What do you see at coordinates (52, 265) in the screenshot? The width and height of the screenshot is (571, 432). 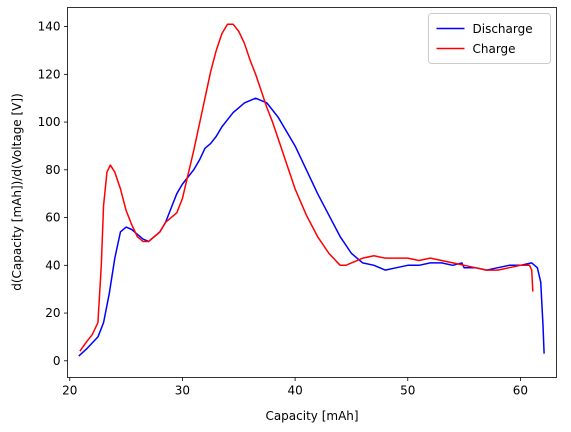 I see `y-tick-label: 40` at bounding box center [52, 265].